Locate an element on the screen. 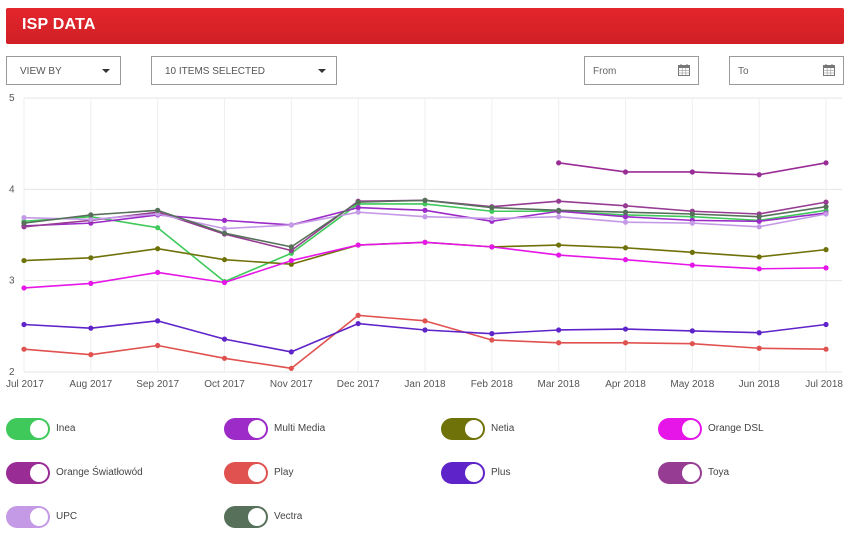 The height and width of the screenshot is (546, 850). from-date-field is located at coordinates (641, 70).